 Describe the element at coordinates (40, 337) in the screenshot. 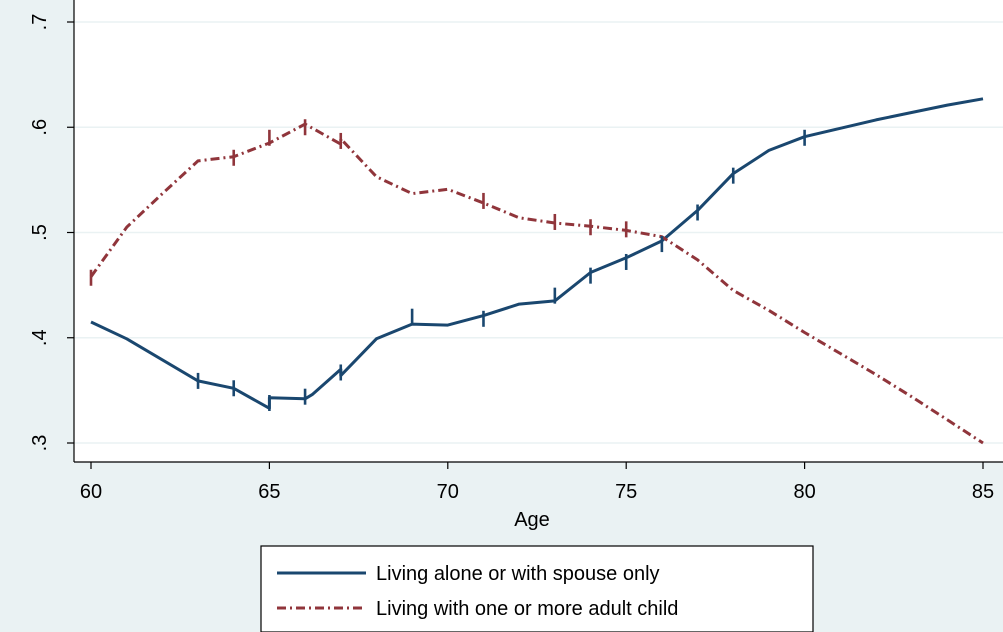

I see `y-tick-label-1: .4` at that location.